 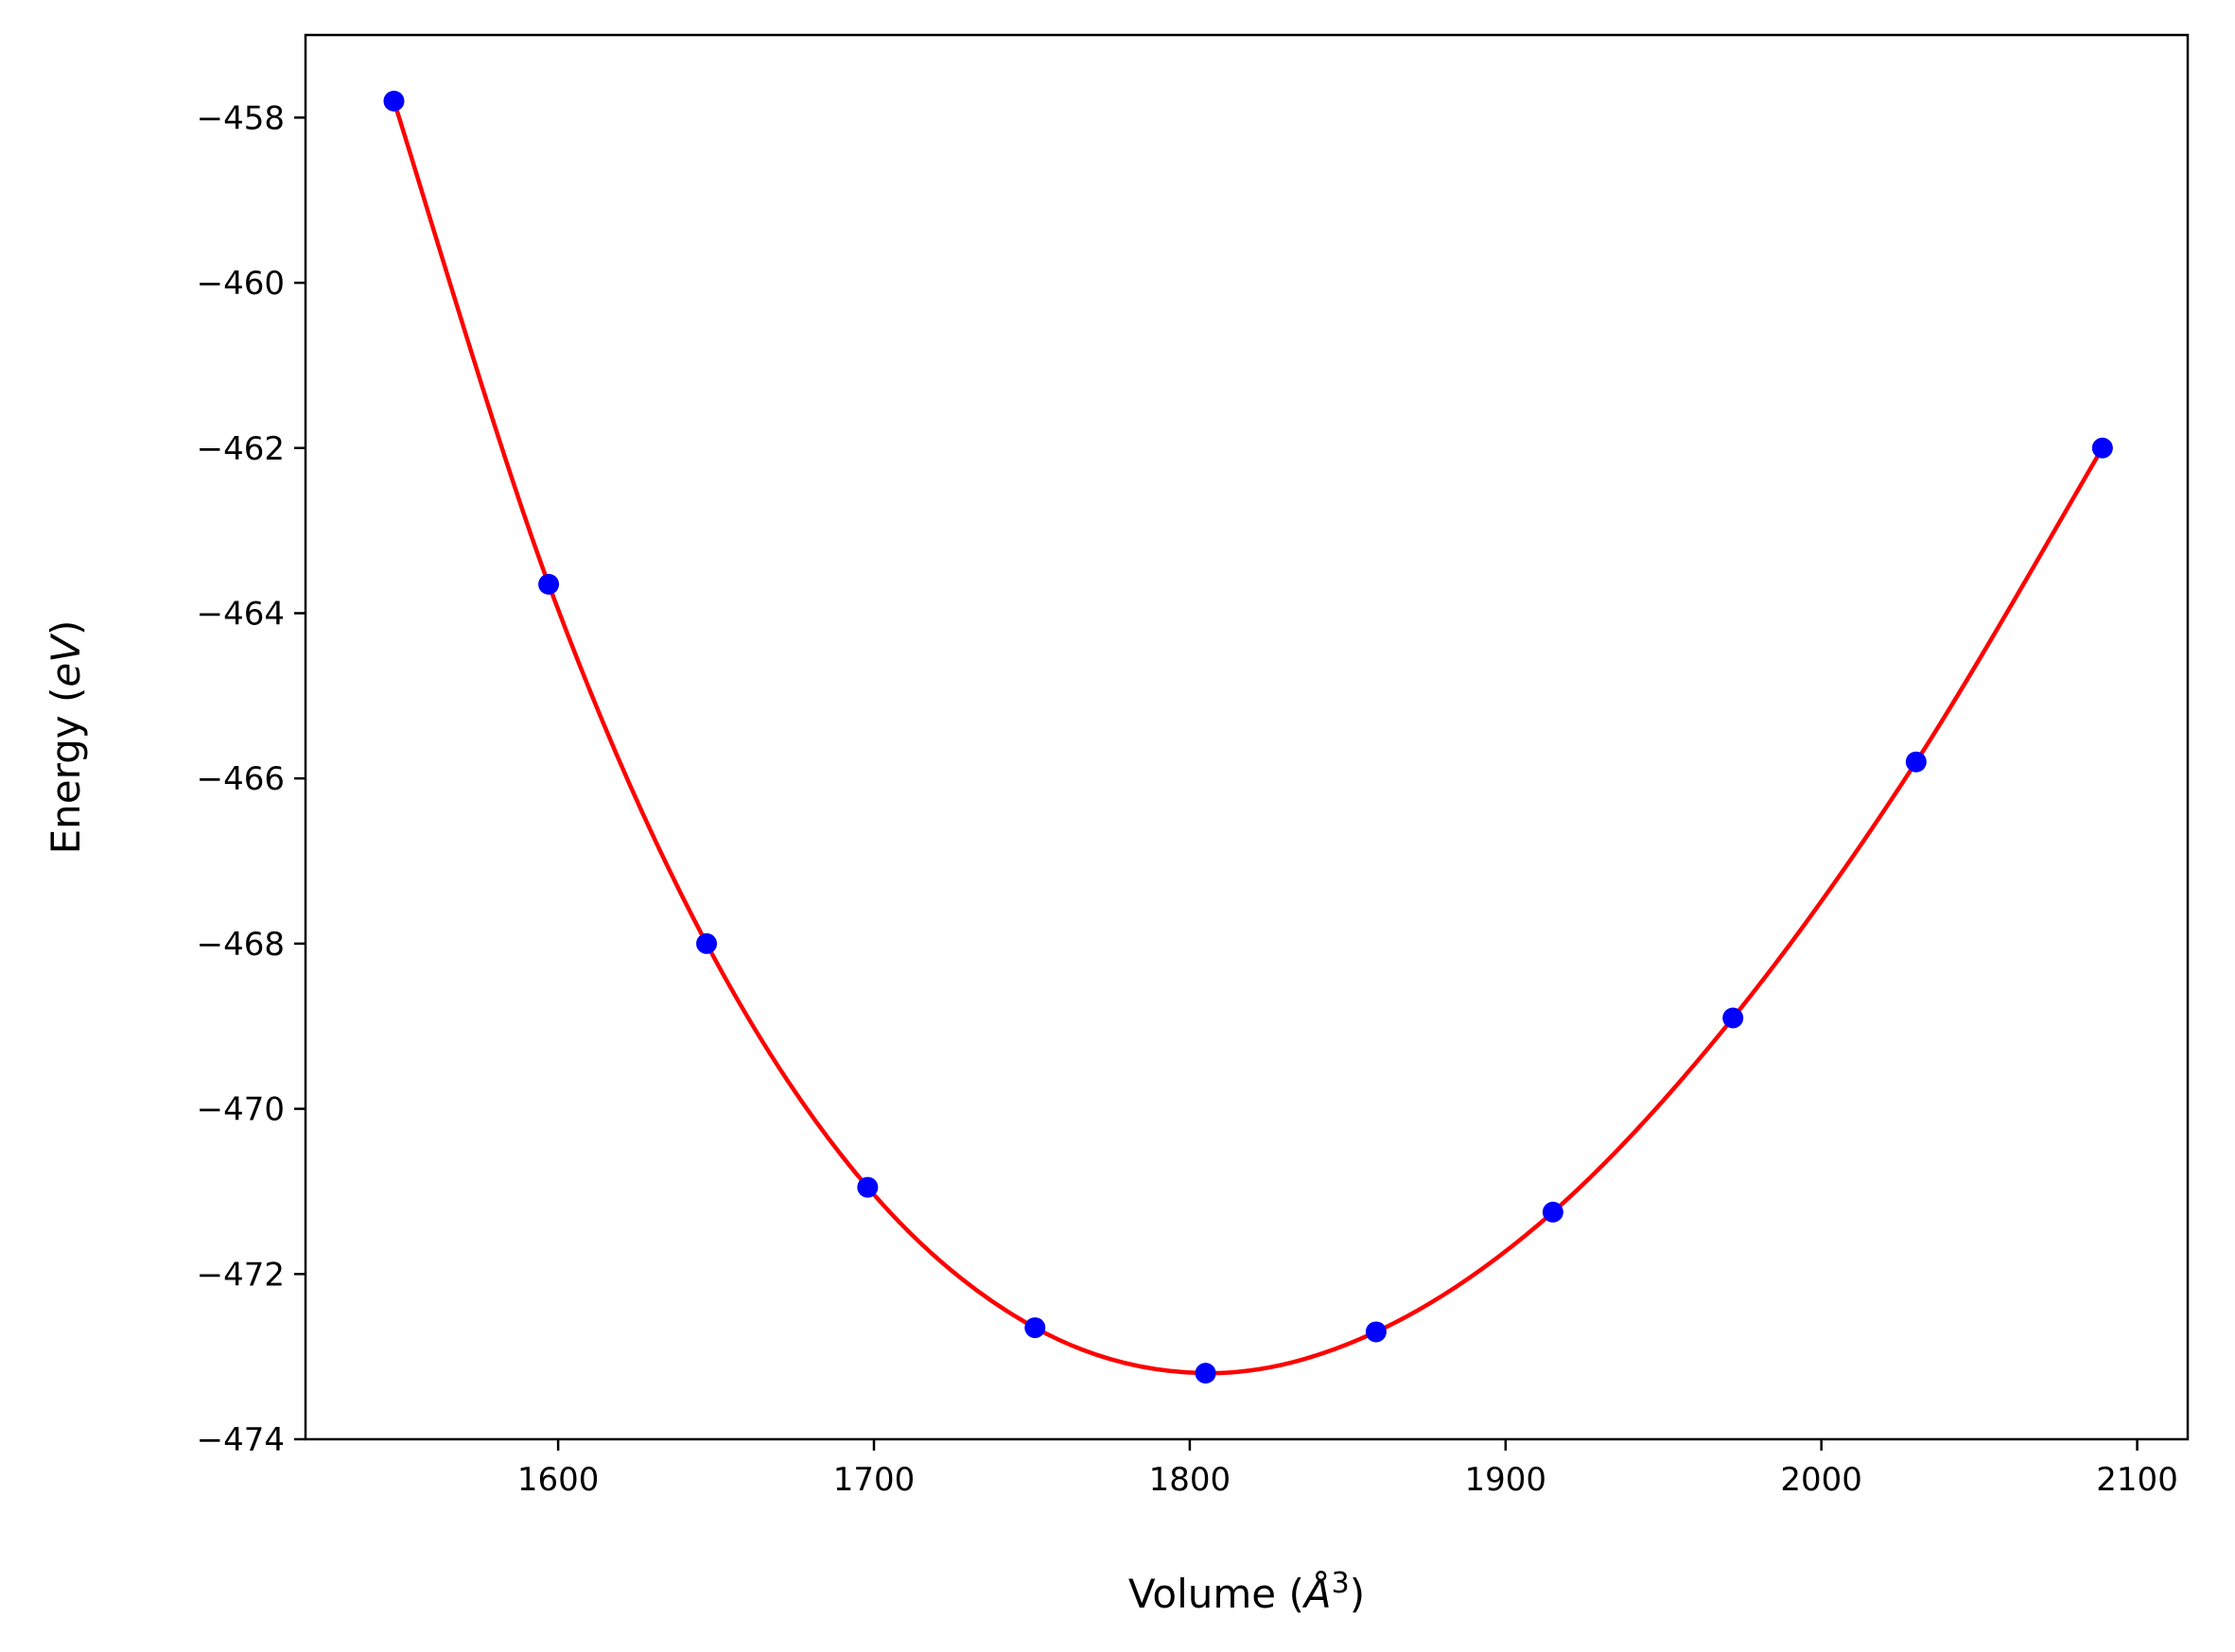 What do you see at coordinates (1357, 1594) in the screenshot?
I see `x-axis-title-suffix: )` at bounding box center [1357, 1594].